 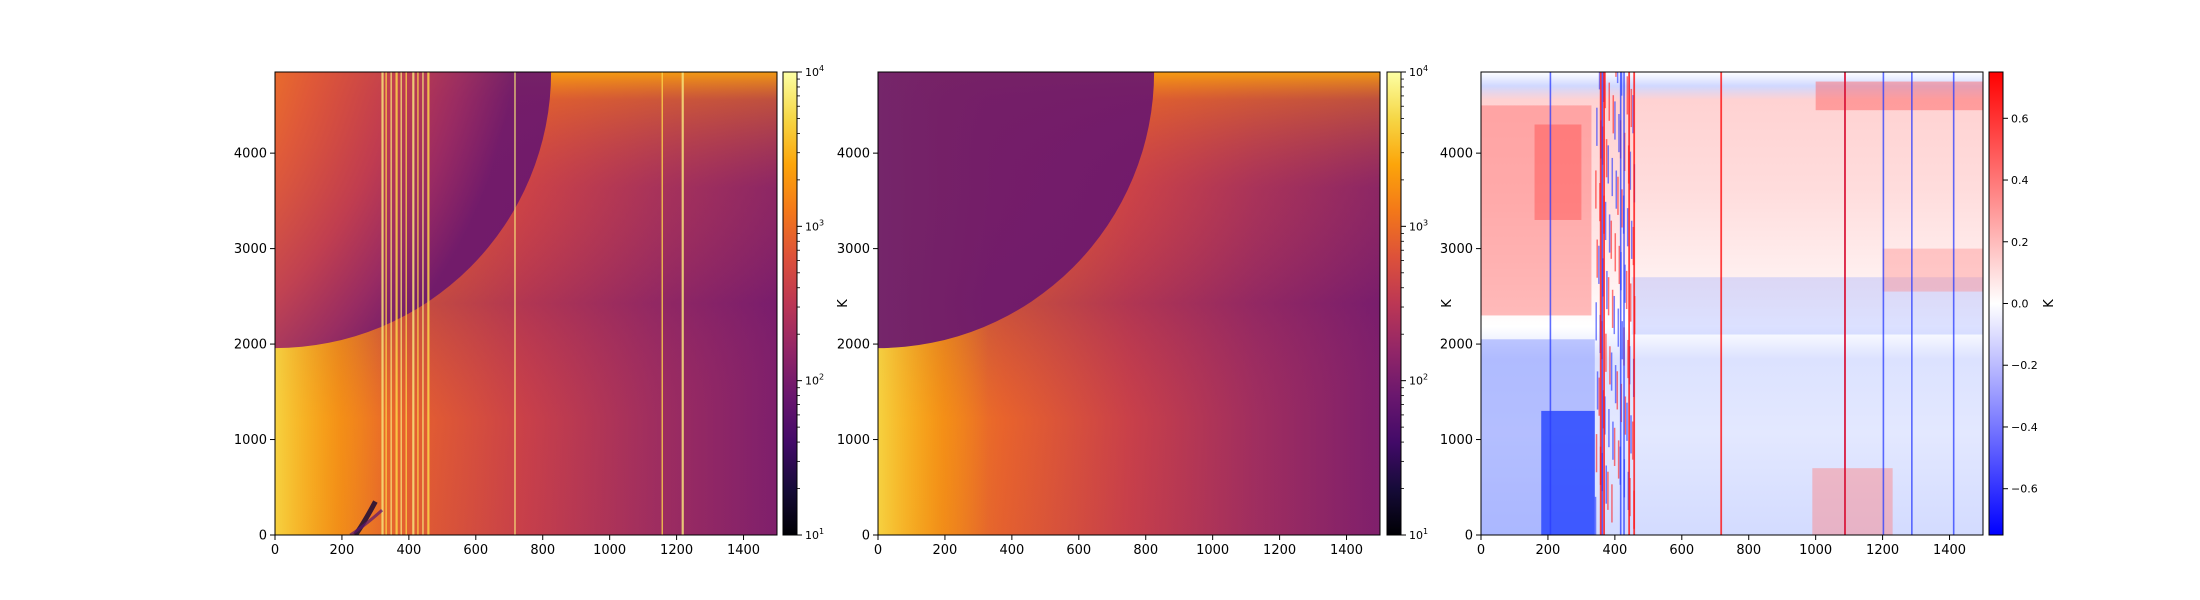 What do you see at coordinates (1016, 210) in the screenshot?
I see `heatmap-hot-corner` at bounding box center [1016, 210].